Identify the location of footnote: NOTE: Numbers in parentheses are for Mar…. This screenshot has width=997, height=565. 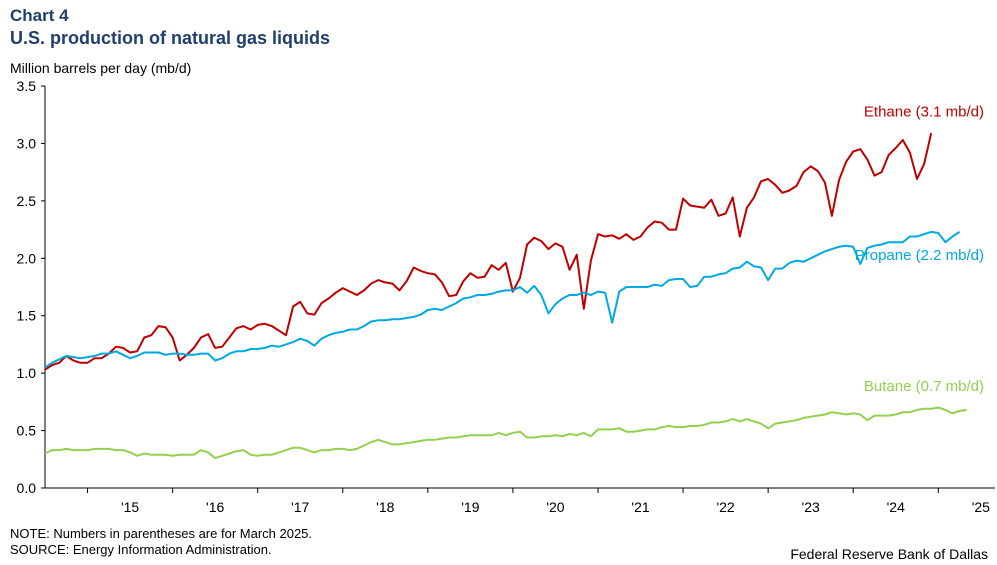
(161, 533).